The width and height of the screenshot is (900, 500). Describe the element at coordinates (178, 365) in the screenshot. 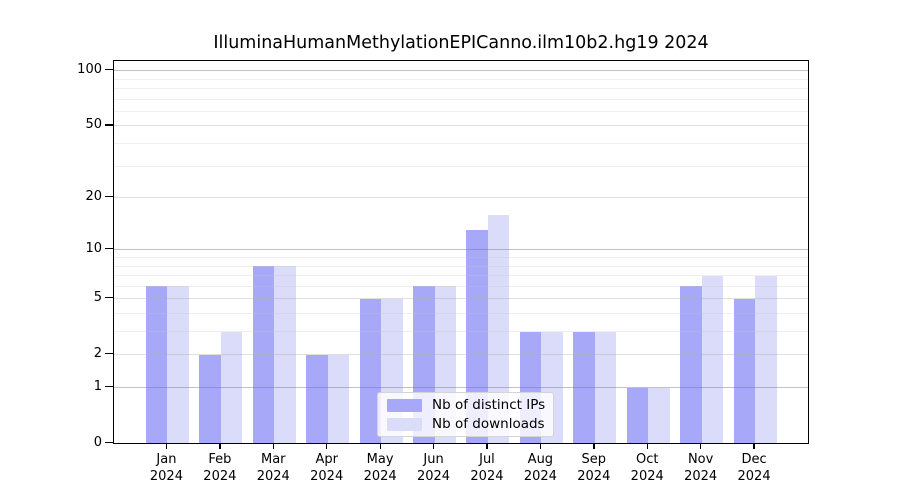

I see `bar-downloads-jan` at that location.